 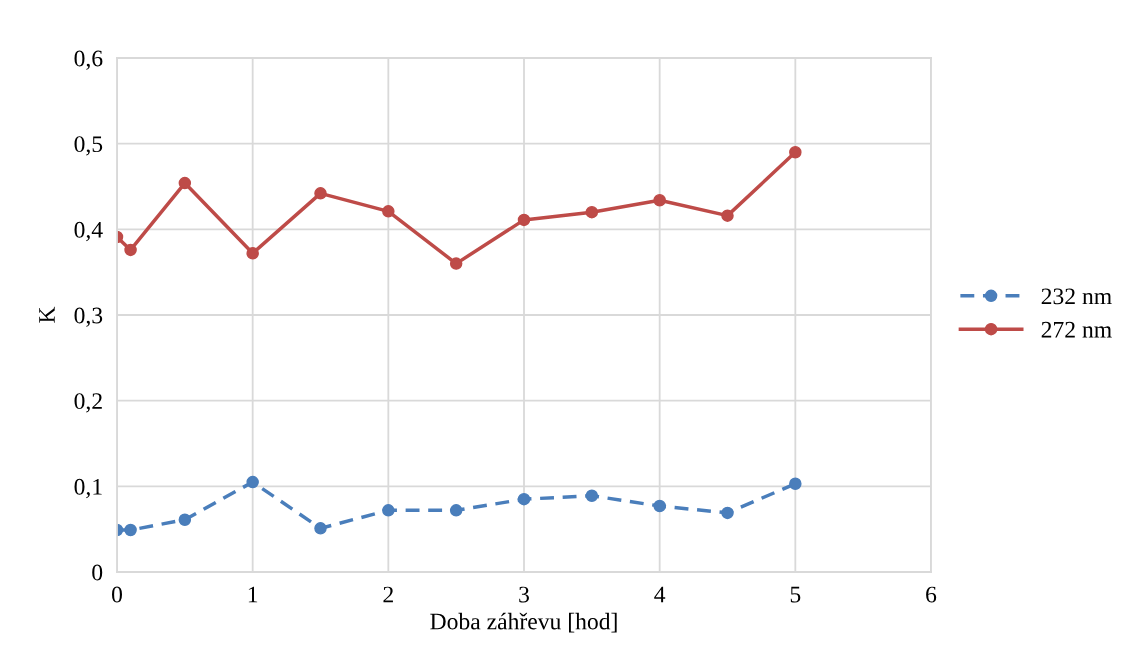 I want to click on y-tick-label: 0,2, so click(x=88, y=403).